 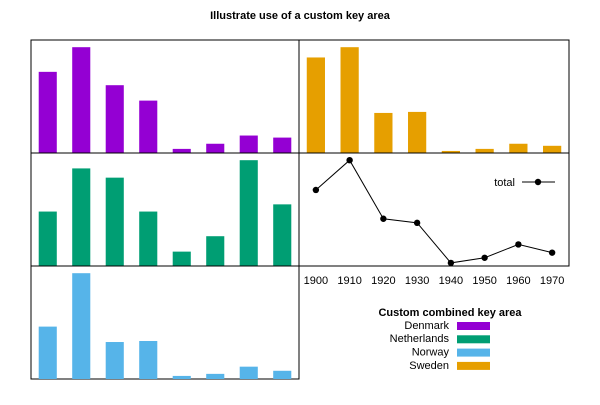 What do you see at coordinates (538, 182) in the screenshot?
I see `legend-marker` at bounding box center [538, 182].